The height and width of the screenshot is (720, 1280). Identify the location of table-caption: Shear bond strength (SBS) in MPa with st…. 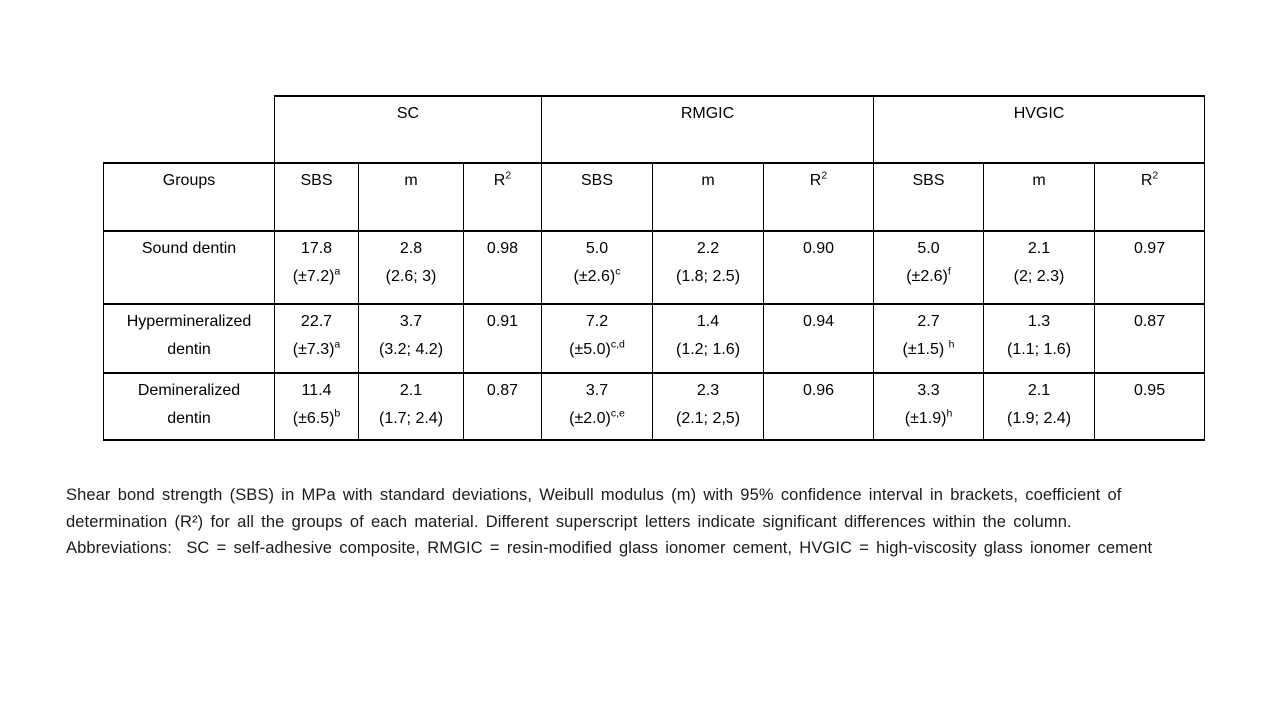
(671, 522).